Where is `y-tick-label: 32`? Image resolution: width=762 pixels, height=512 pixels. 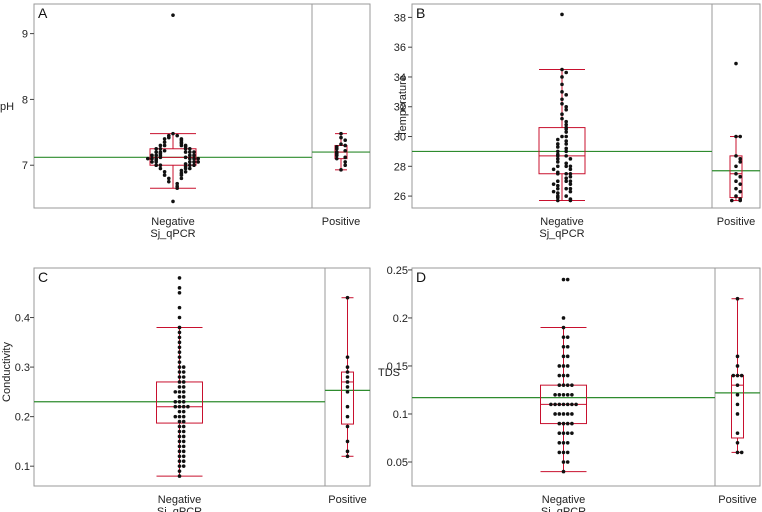 y-tick-label: 32 is located at coordinates (400, 108).